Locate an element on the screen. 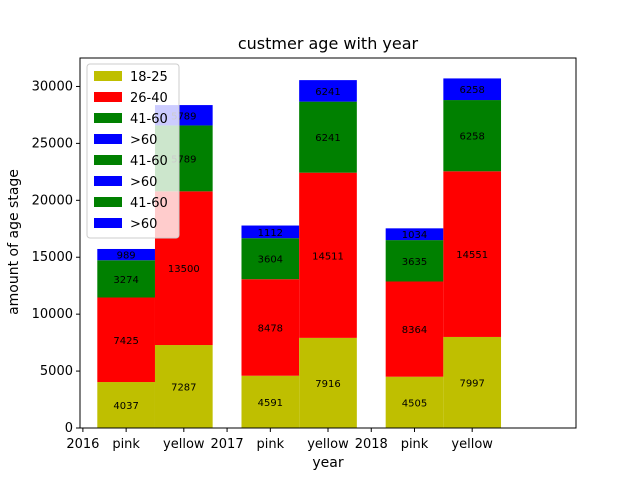  bar-data-label: 4037 is located at coordinates (125, 406).